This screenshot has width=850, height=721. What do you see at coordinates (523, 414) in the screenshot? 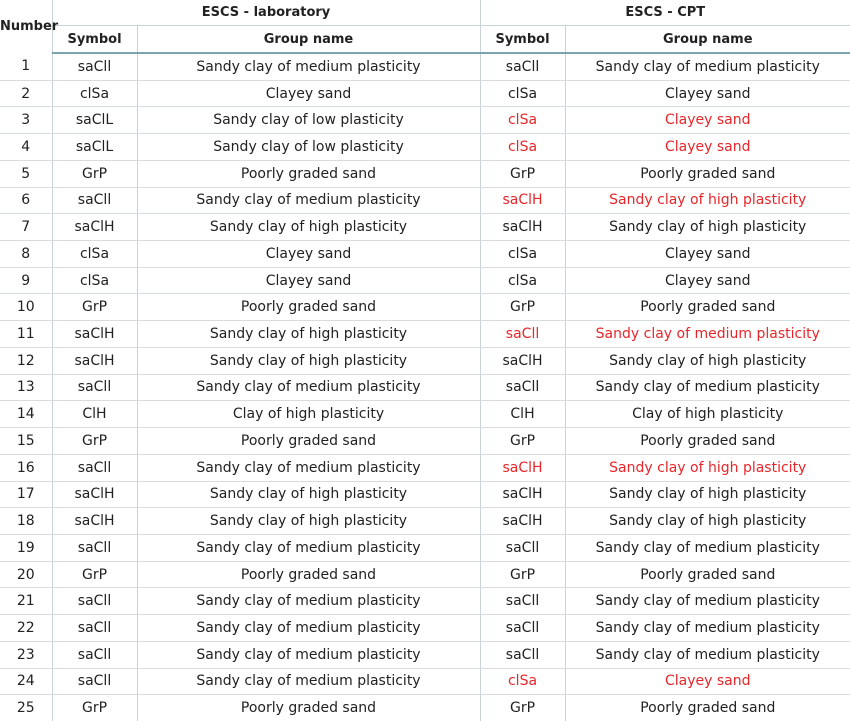
I see `cpt-symbol-cell: ClH` at bounding box center [523, 414].